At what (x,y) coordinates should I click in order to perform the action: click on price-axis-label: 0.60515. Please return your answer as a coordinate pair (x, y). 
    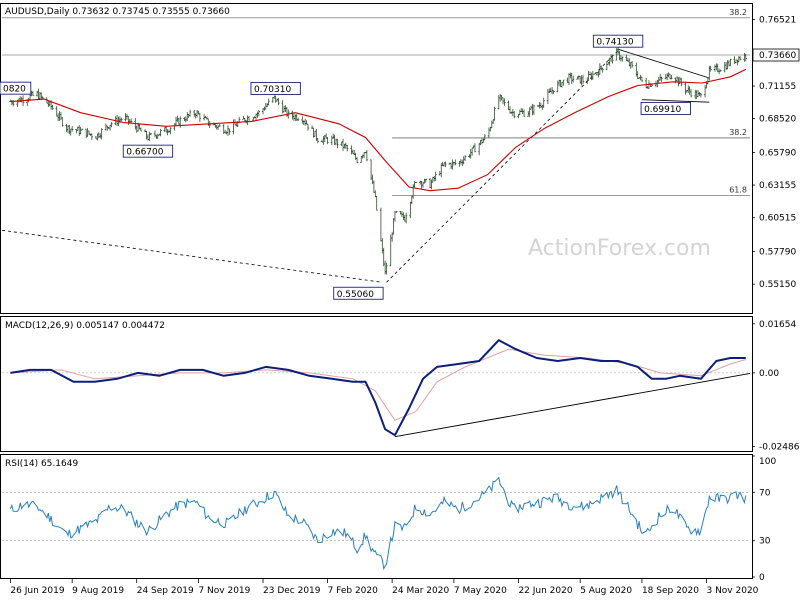
    Looking at the image, I should click on (777, 219).